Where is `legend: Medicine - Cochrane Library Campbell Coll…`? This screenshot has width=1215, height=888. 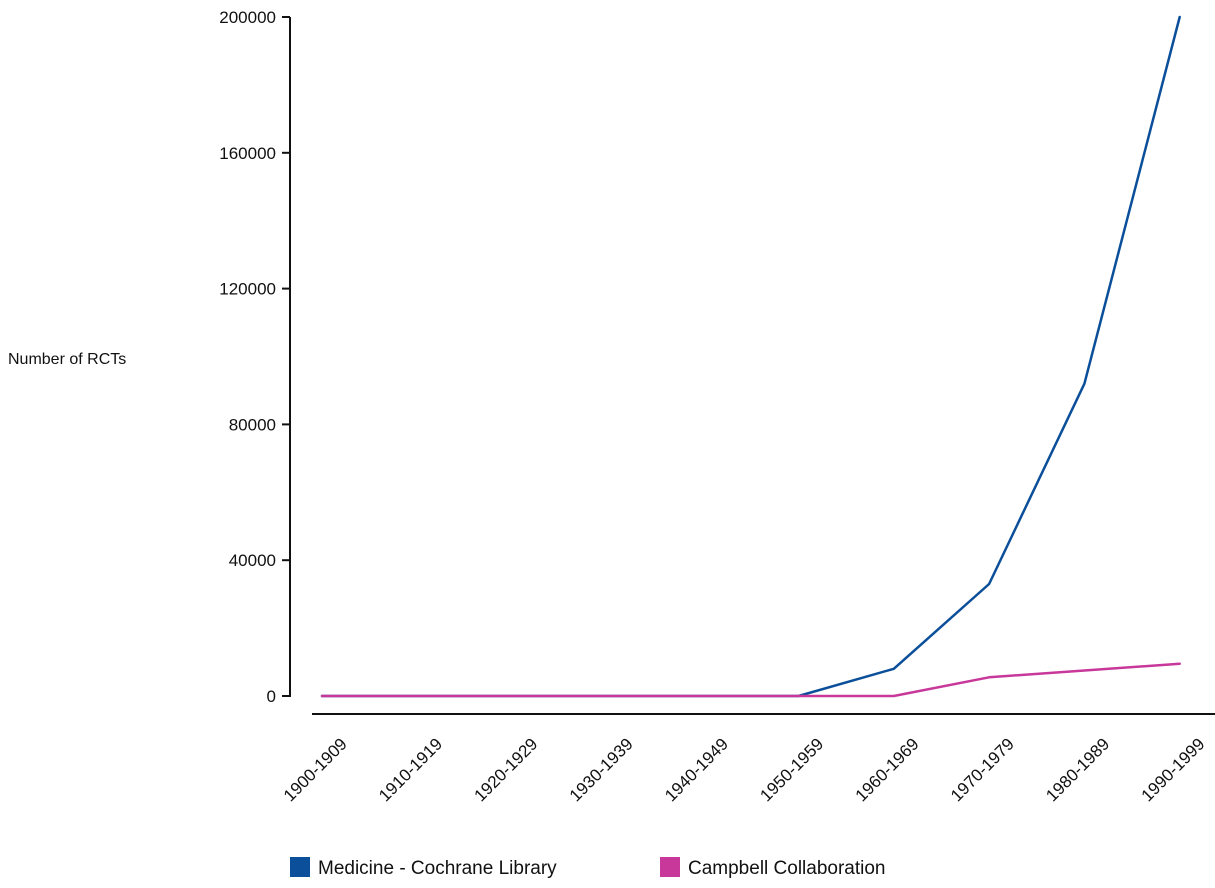
legend: Medicine - Cochrane Library Campbell Coll… is located at coordinates (588, 868).